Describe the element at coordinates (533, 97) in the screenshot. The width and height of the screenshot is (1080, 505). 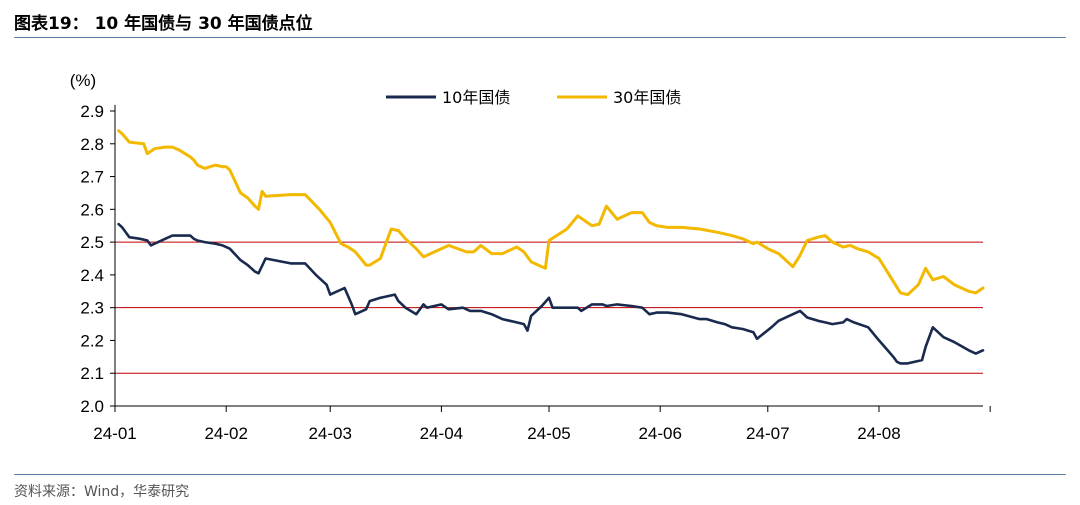
I see `chart-legend: 10年国债 30年国债` at that location.